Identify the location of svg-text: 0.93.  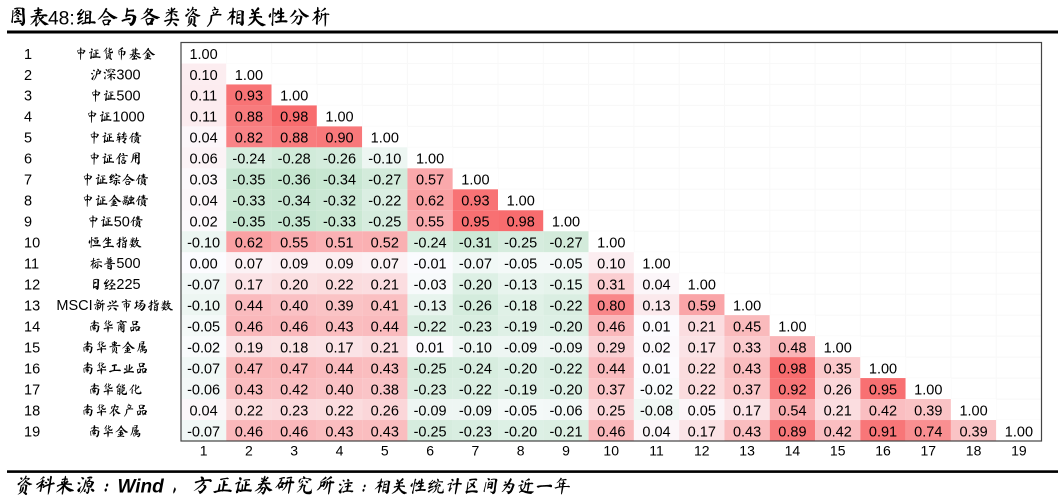
(249, 97).